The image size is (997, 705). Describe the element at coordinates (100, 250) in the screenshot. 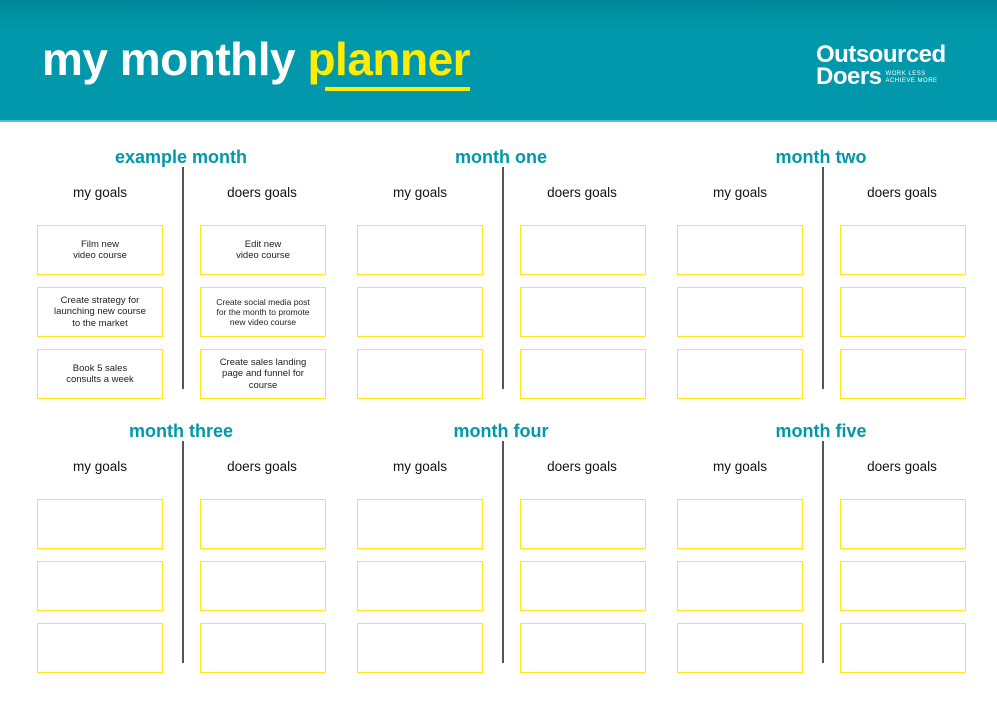

I see `my-goal-box: Film new video course` at that location.